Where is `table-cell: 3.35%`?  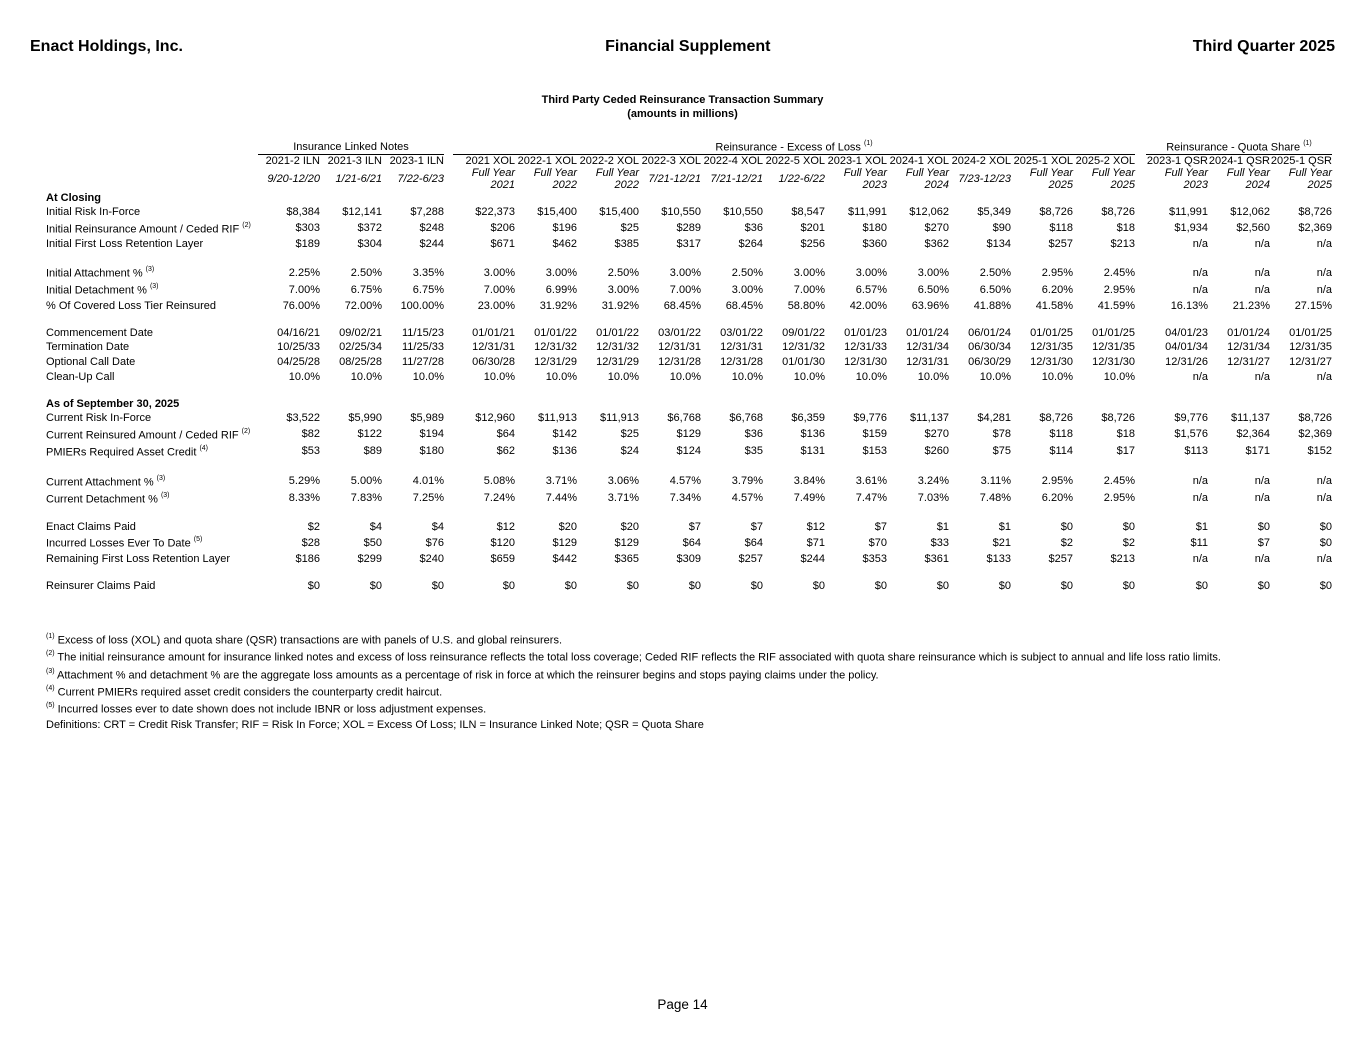
table-cell: 3.35% is located at coordinates (428, 272).